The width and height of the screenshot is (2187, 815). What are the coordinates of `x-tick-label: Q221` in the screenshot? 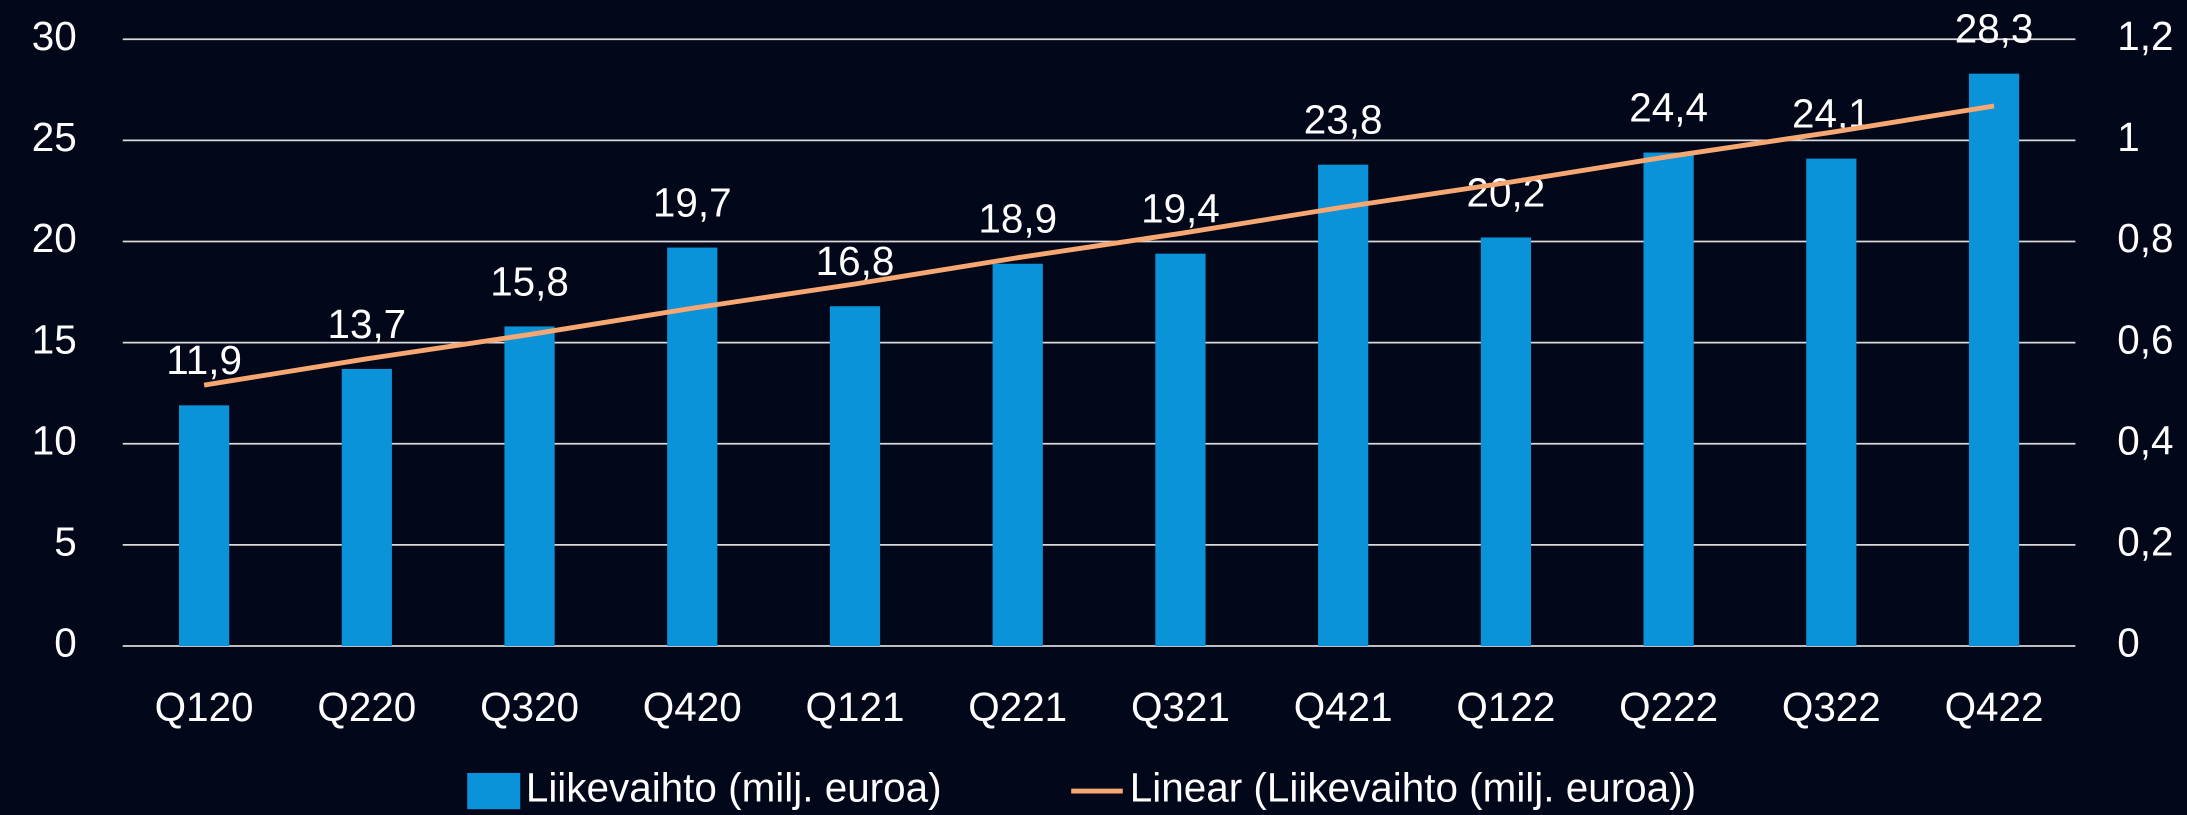 It's located at (1017, 707).